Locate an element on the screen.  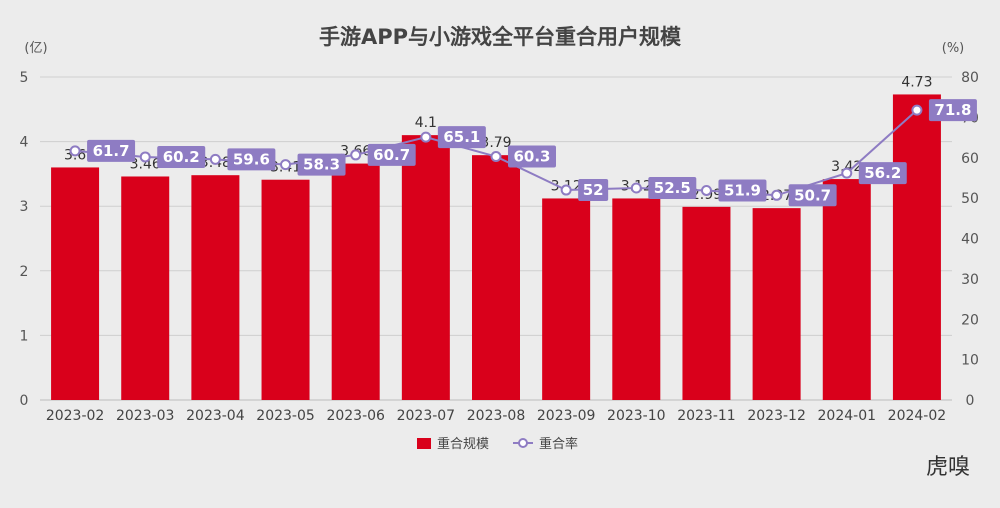
right-tick-label: 10 is located at coordinates (970, 361).